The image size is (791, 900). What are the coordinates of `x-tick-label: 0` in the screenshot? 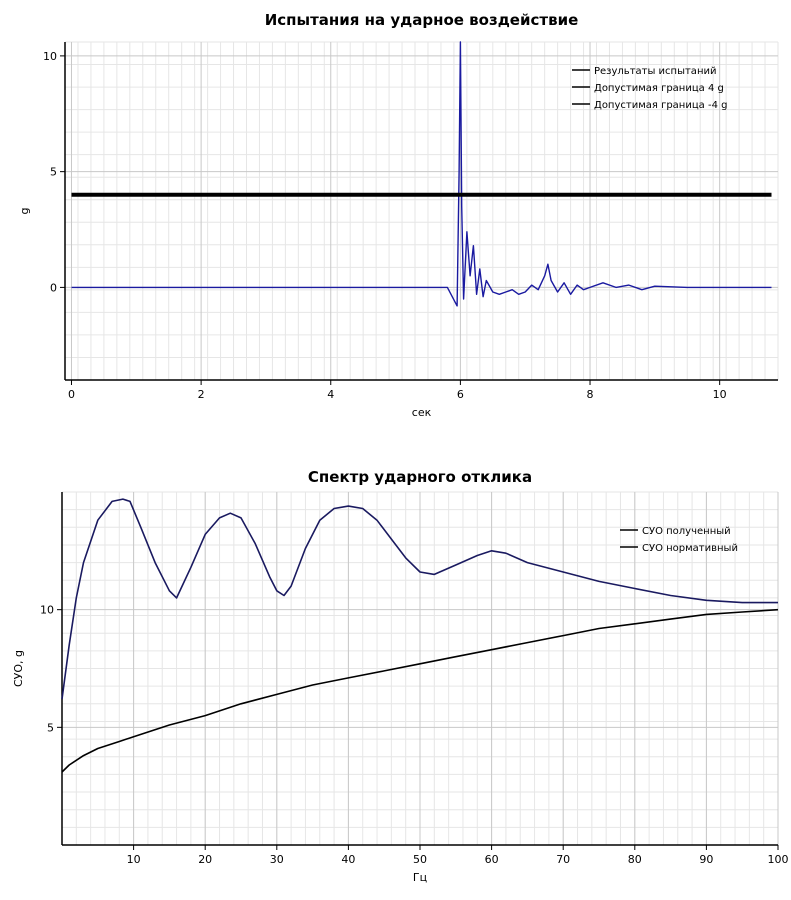 It's located at (71, 394).